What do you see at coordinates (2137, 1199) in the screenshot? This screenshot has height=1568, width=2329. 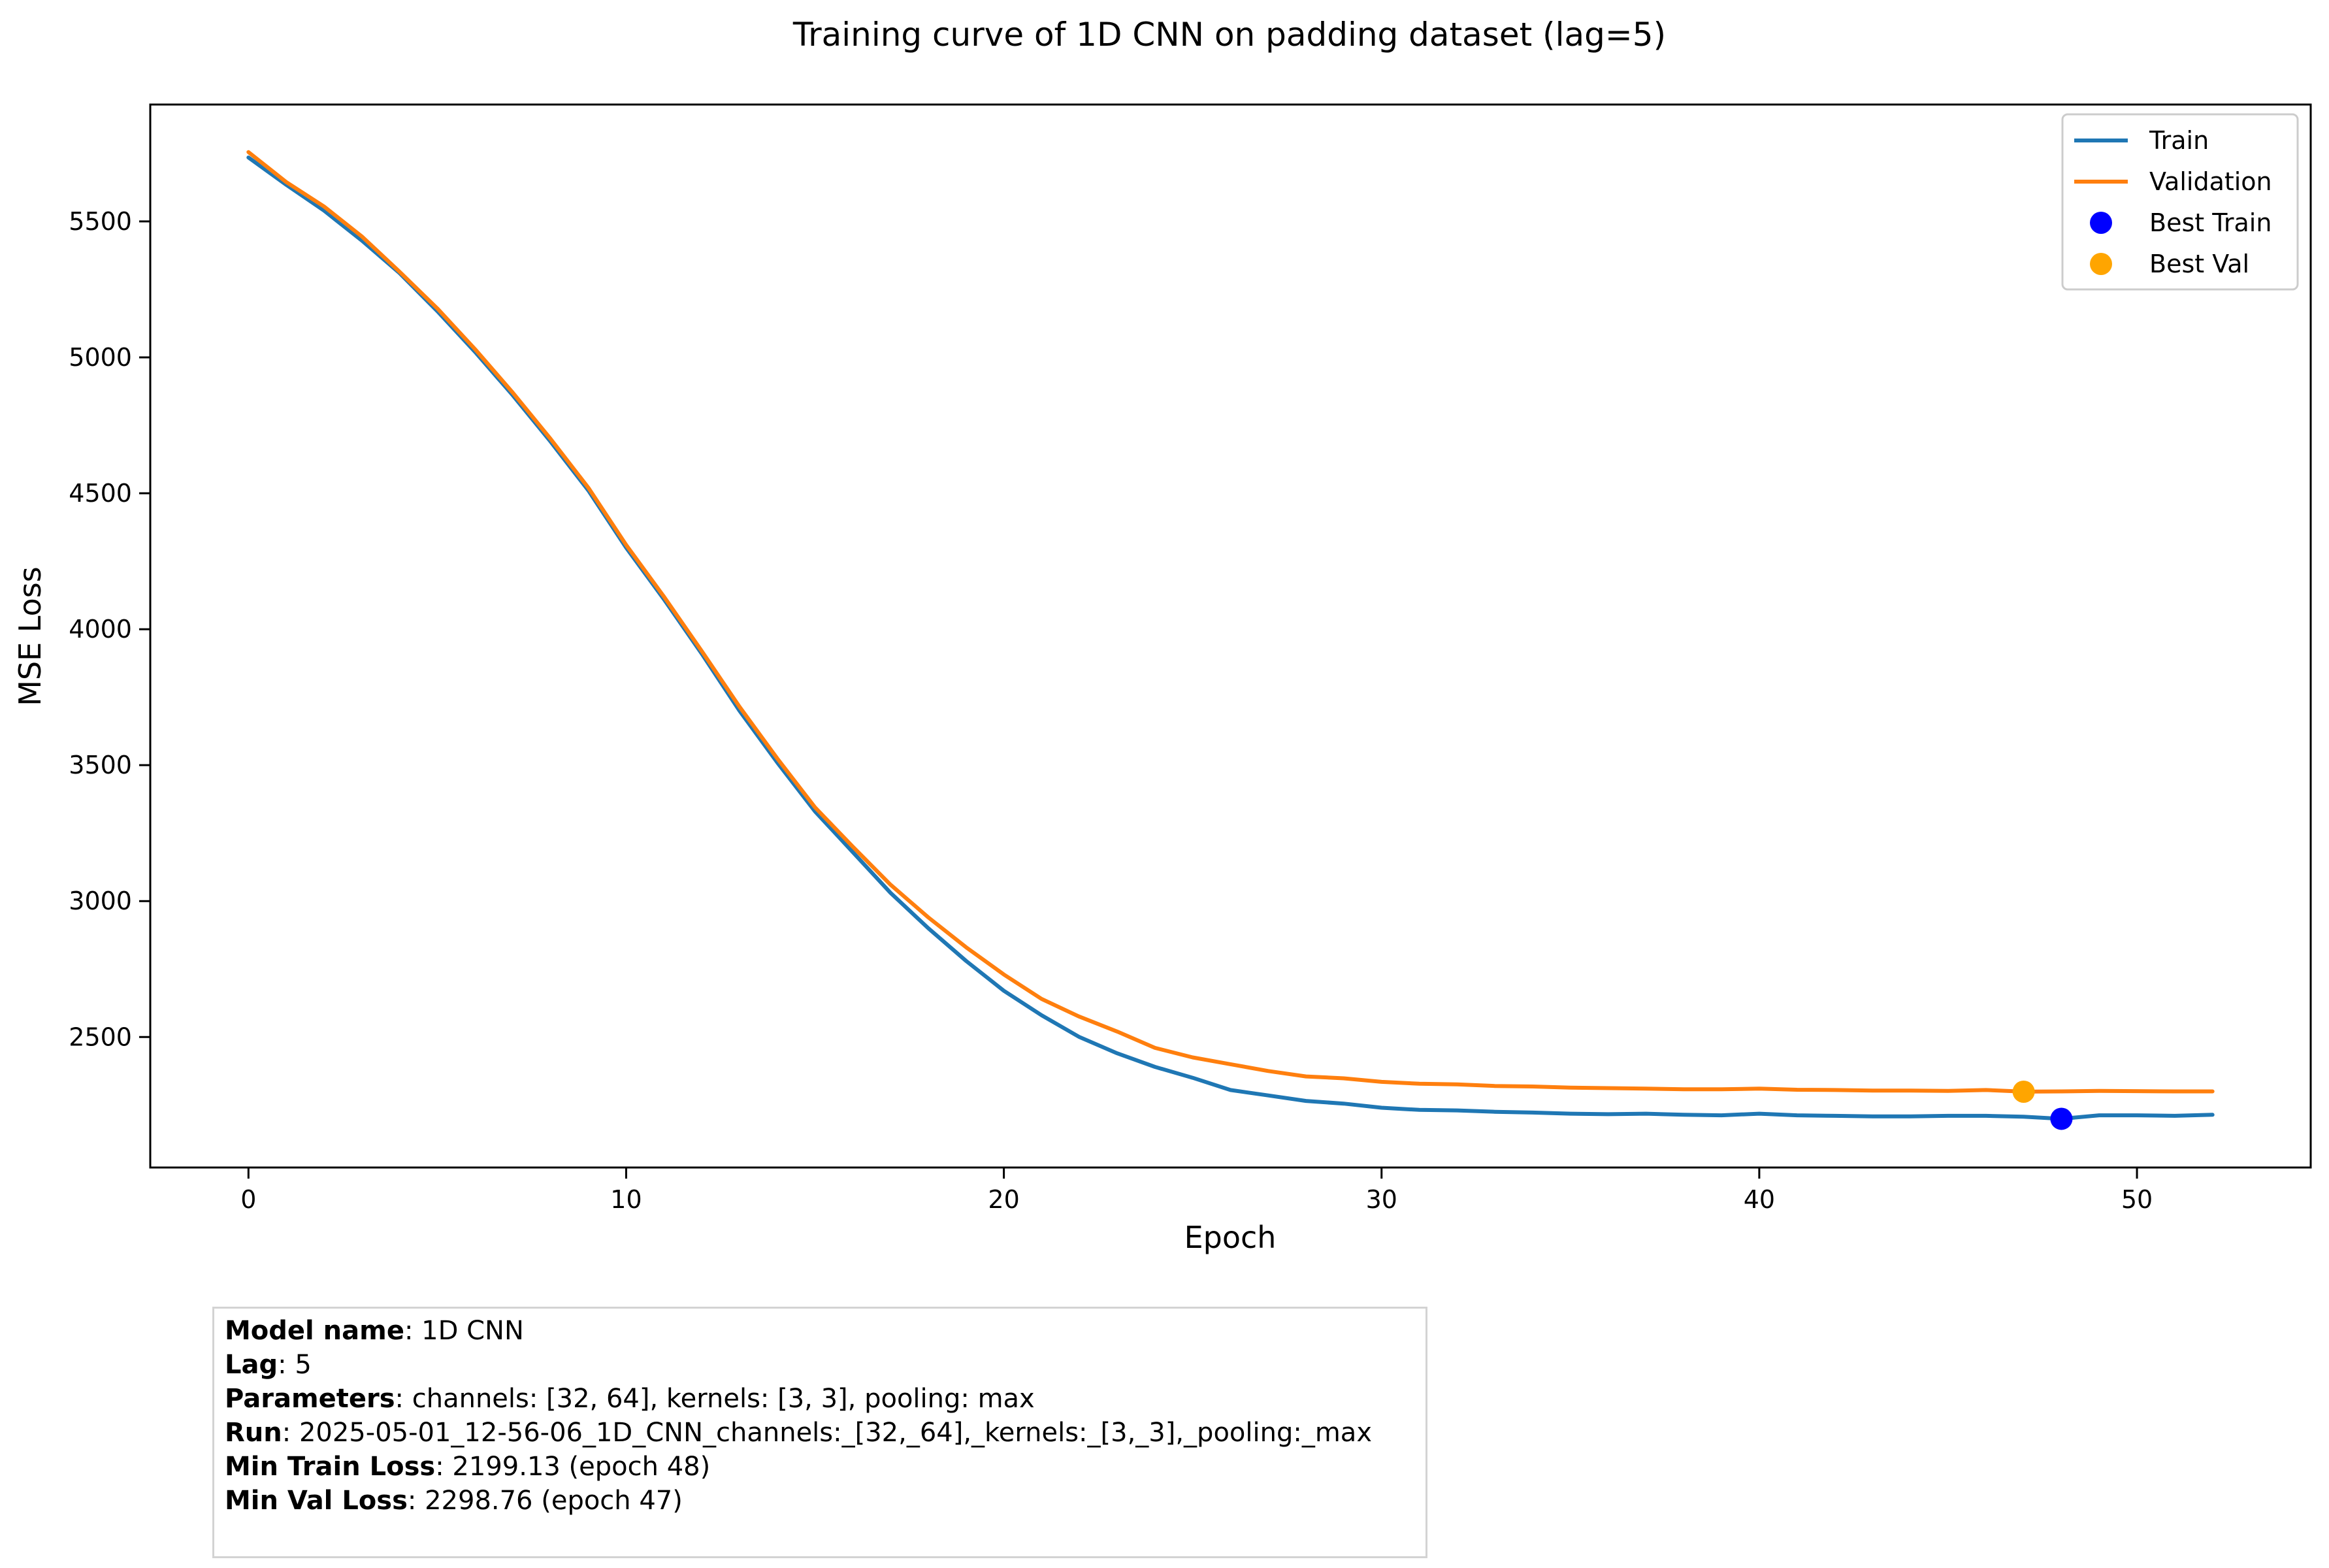 I see `x-tick-label: 50` at bounding box center [2137, 1199].